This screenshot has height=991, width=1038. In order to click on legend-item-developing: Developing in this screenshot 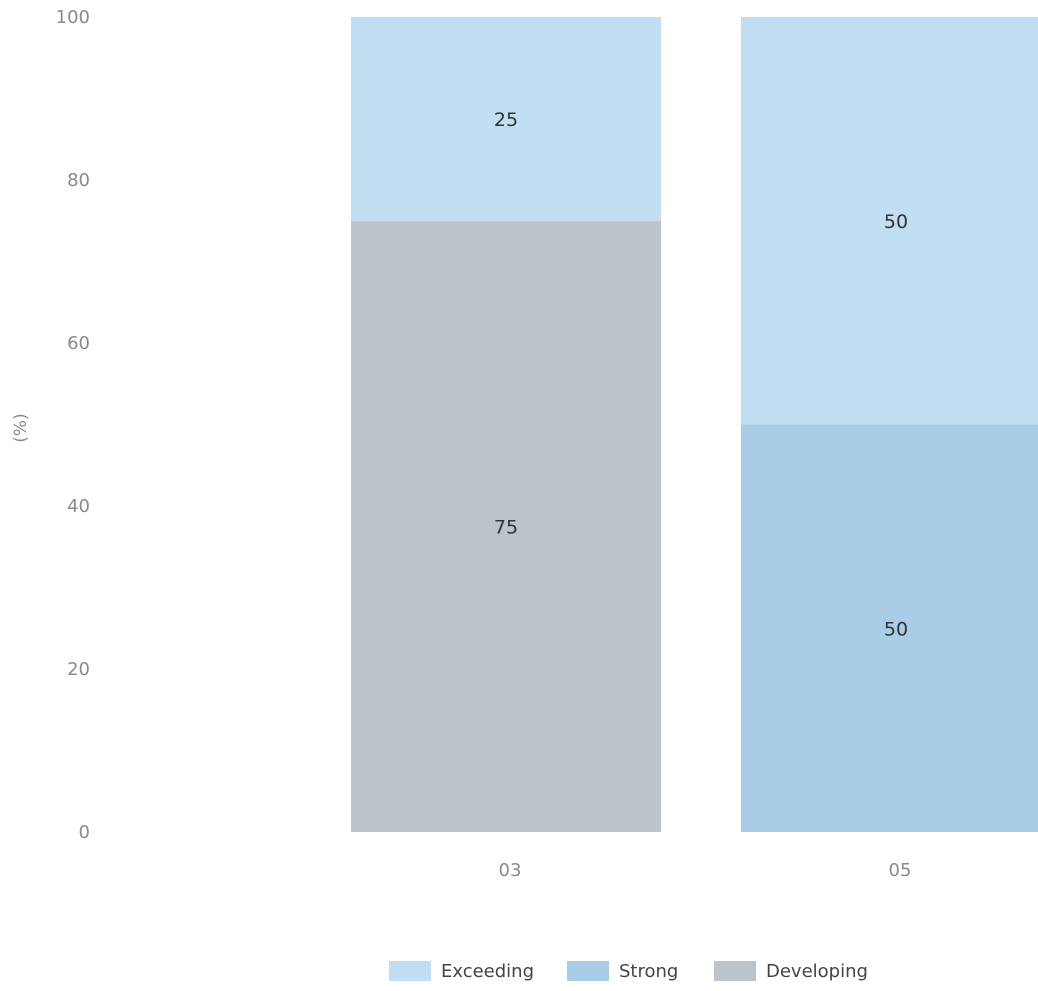, I will do `click(791, 971)`.